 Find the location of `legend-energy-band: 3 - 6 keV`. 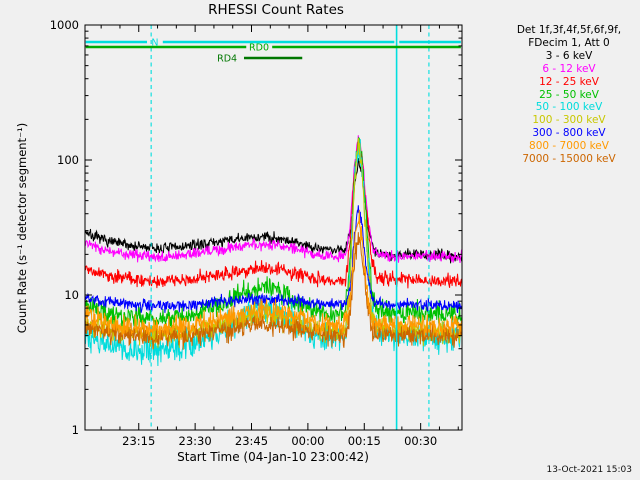

legend-energy-band: 3 - 6 keV is located at coordinates (569, 55).